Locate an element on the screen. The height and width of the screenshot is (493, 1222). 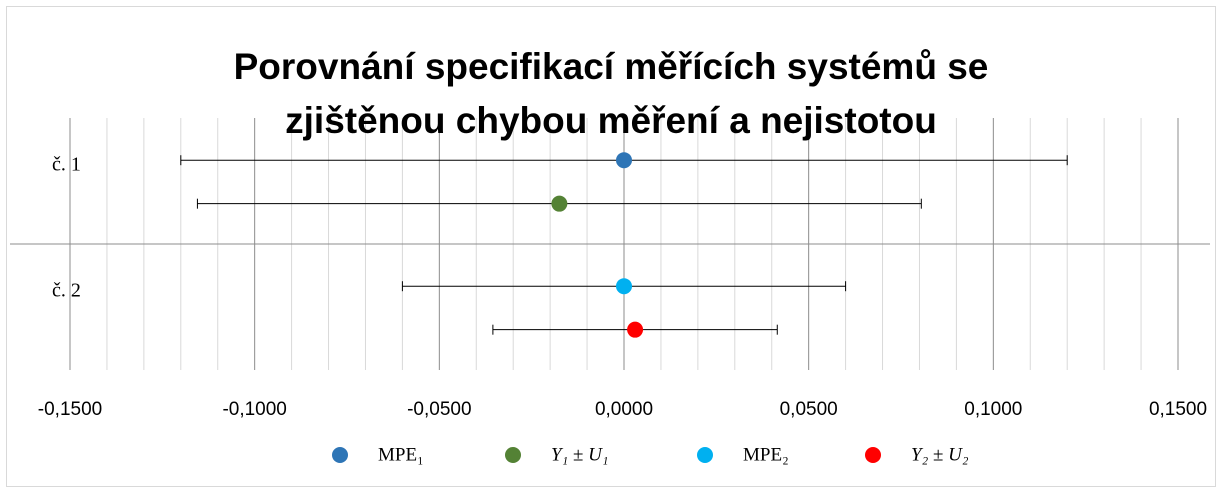
x-tick-label: -0,1500 is located at coordinates (70, 409).